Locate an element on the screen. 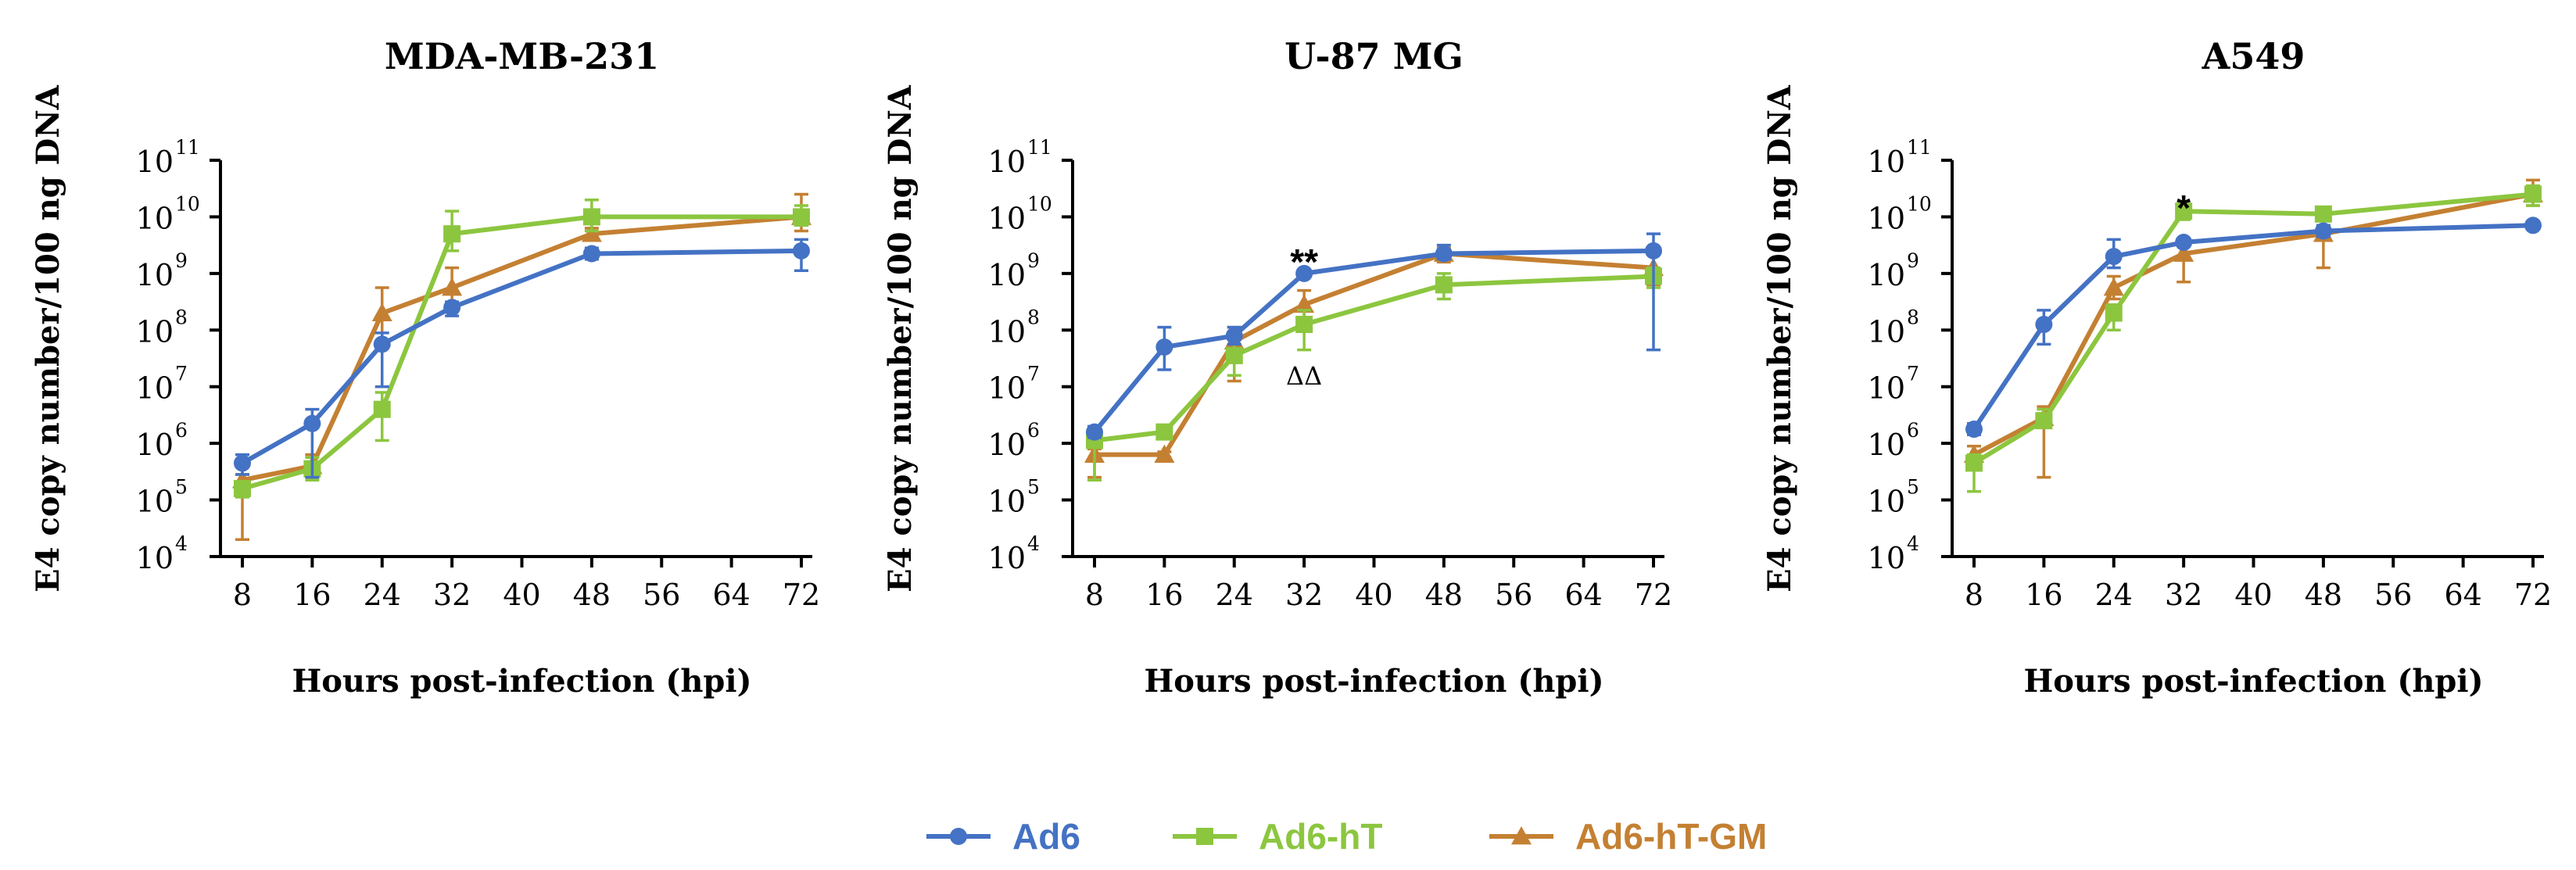  chart-title: U-87 MG is located at coordinates (1374, 56).